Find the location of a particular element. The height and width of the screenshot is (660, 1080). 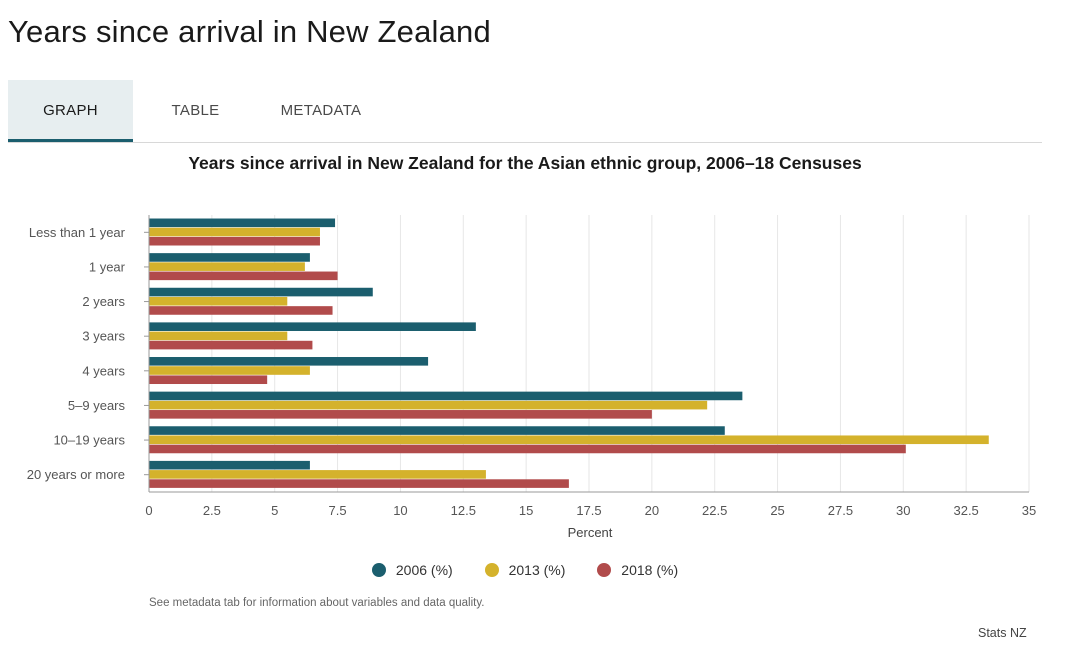

y-tick-label: 4 years is located at coordinates (103, 370).